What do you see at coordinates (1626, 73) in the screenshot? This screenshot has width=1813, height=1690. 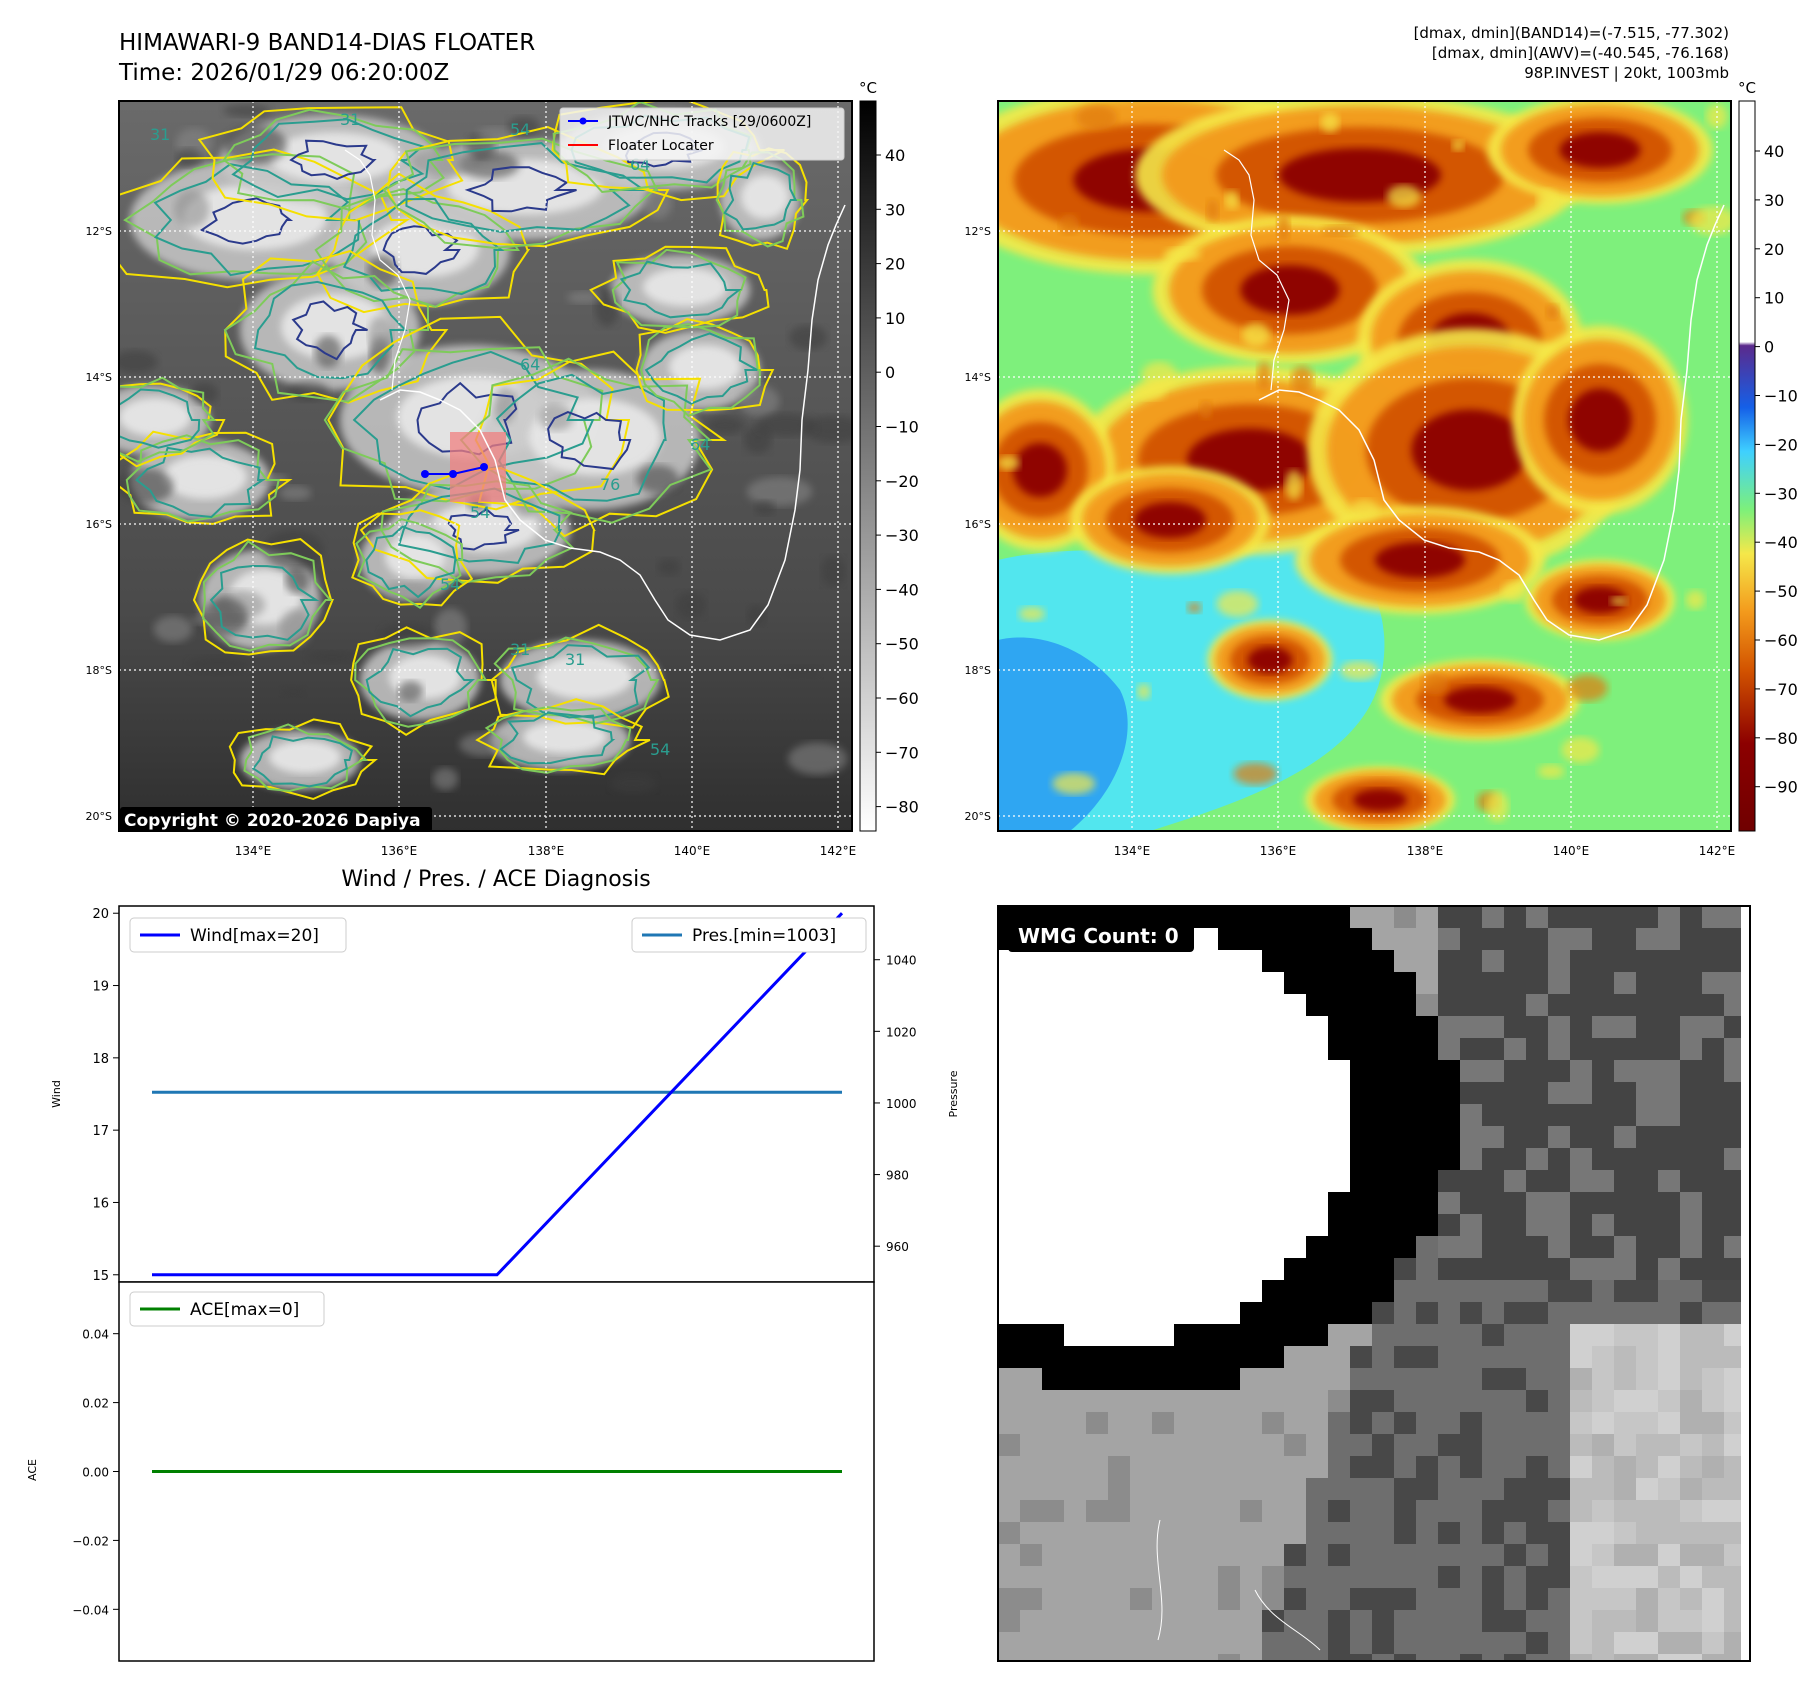 I see `info-storm: 98P.INVEST | 20kt, 1003mb` at bounding box center [1626, 73].